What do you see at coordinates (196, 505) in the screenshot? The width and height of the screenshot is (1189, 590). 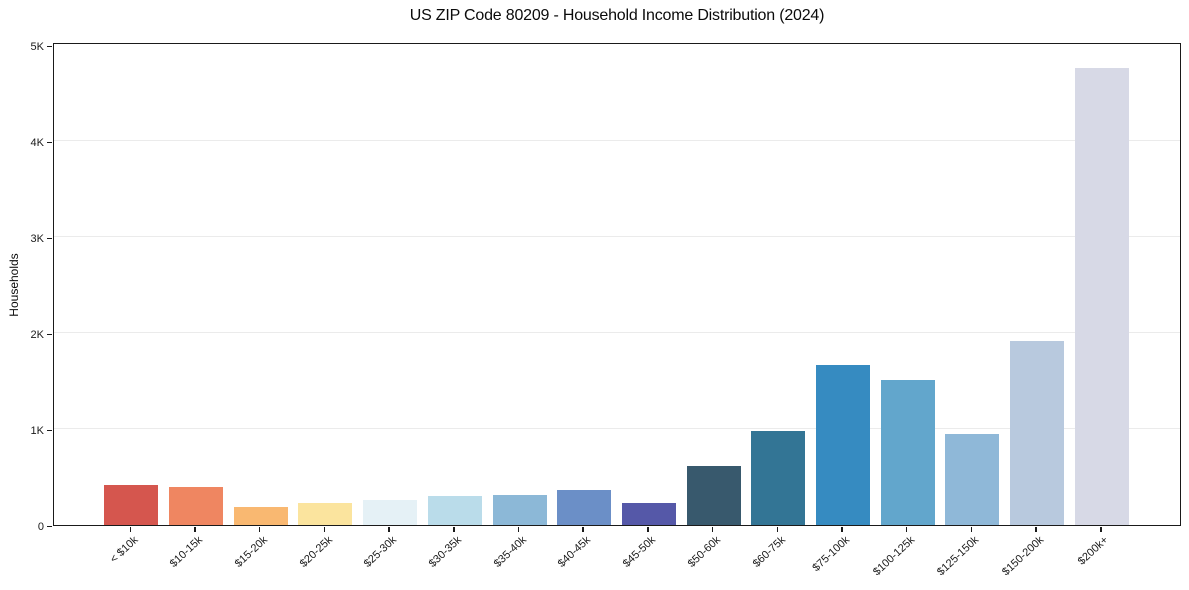 I see `bar-$10-15k` at bounding box center [196, 505].